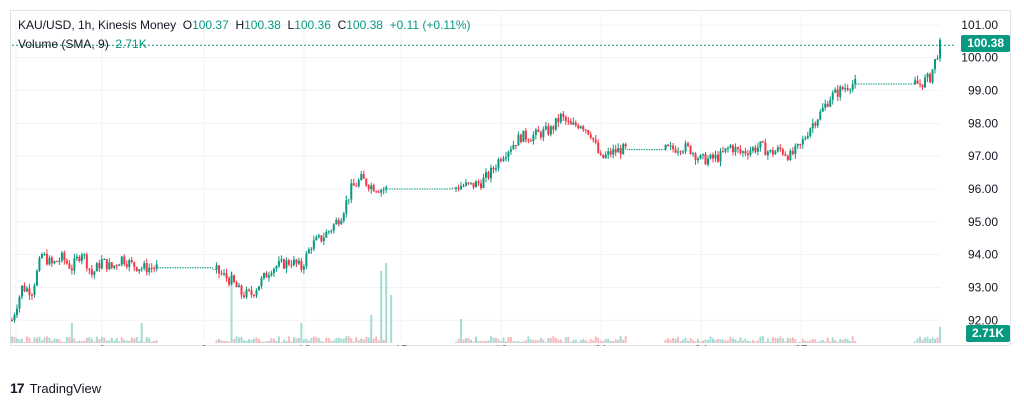 The height and width of the screenshot is (407, 1024). What do you see at coordinates (983, 287) in the screenshot?
I see `y-tick-label: 93.00` at bounding box center [983, 287].